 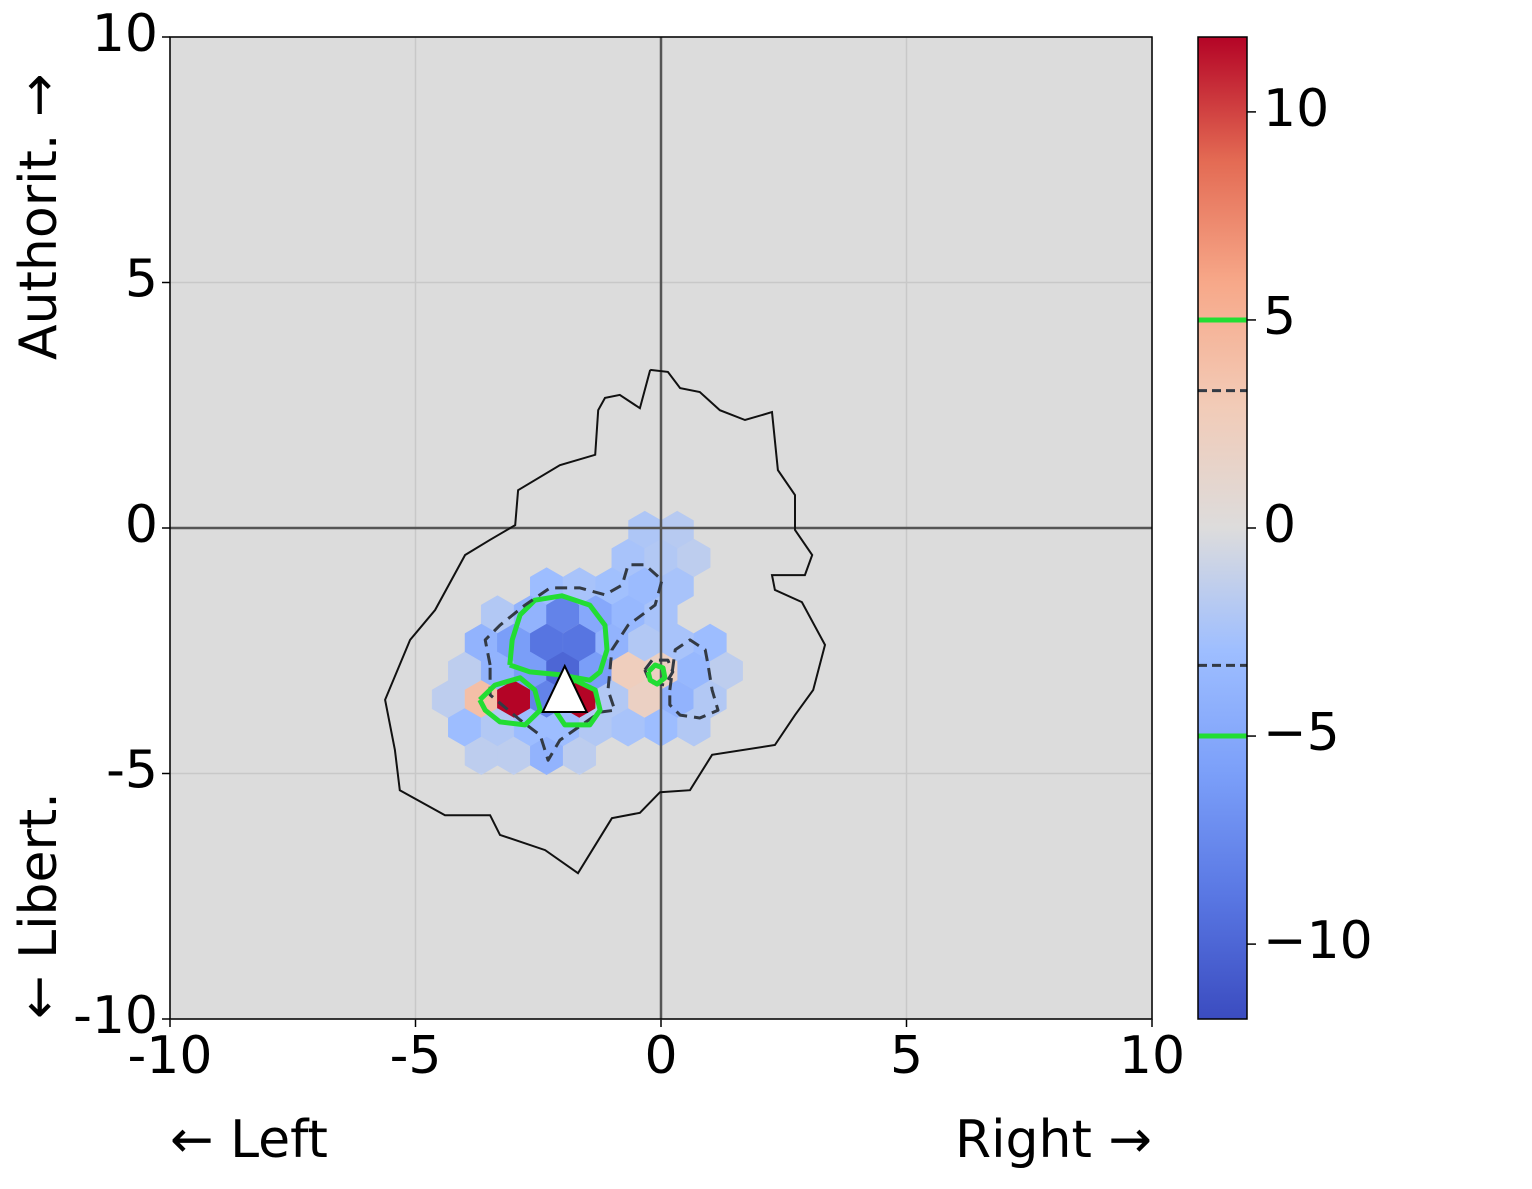 I want to click on y-tick-label: -10, so click(x=115, y=1016).